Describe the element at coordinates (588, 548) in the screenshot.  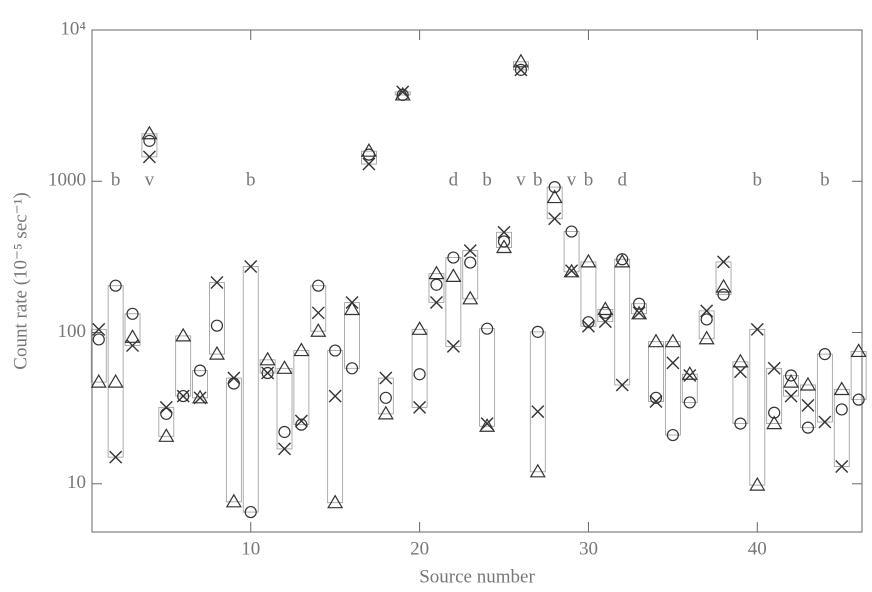
I see `x-tick-label: 30` at that location.